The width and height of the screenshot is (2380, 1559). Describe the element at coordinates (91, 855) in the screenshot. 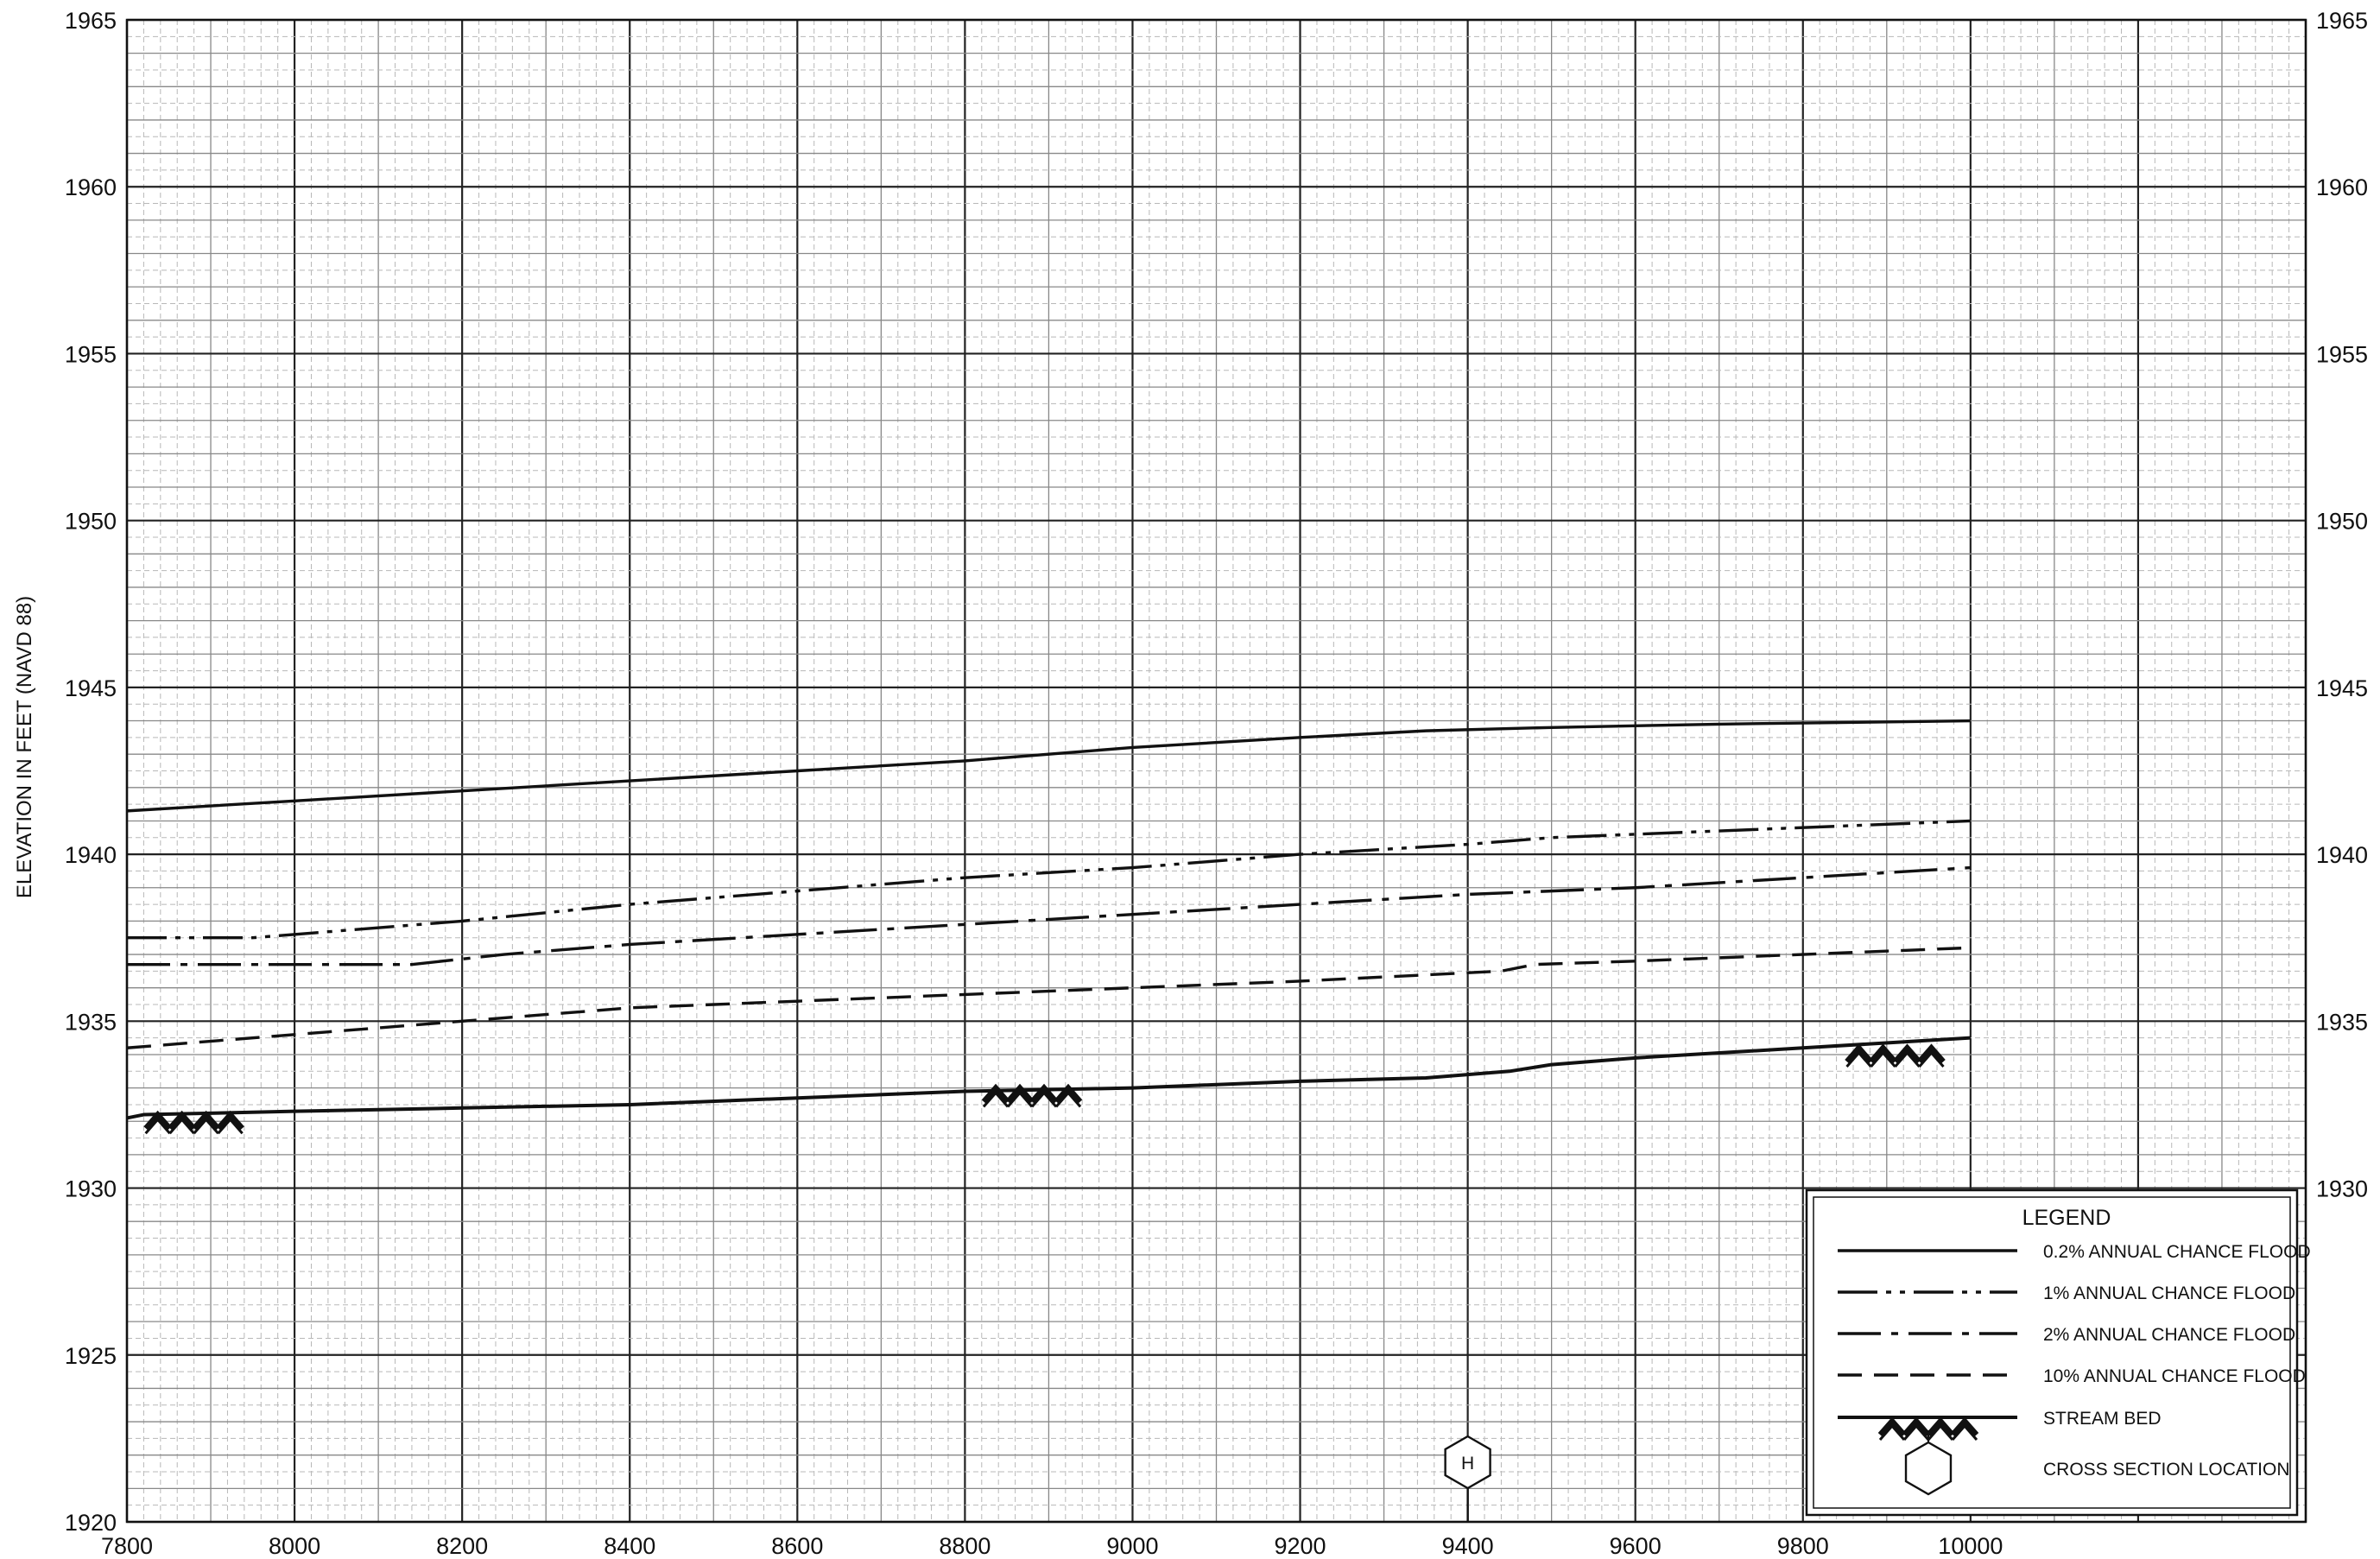

I see `y-tick-label: 1940` at that location.